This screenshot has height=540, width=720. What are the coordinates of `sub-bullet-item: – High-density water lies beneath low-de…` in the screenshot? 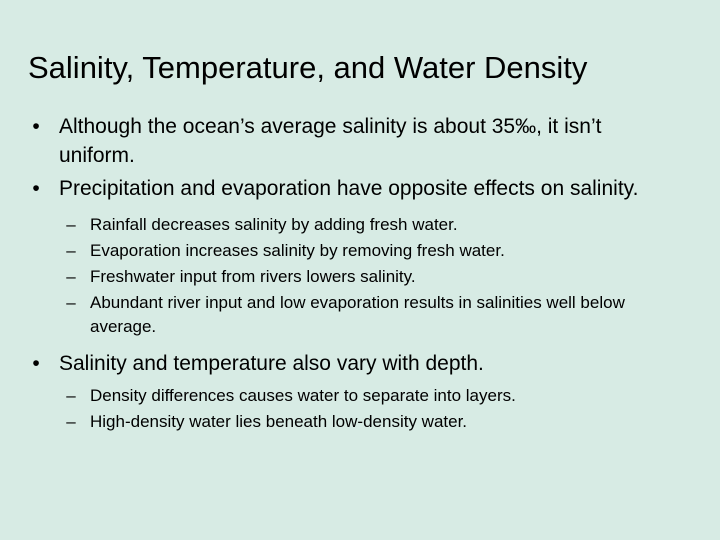 It's located at (373, 422).